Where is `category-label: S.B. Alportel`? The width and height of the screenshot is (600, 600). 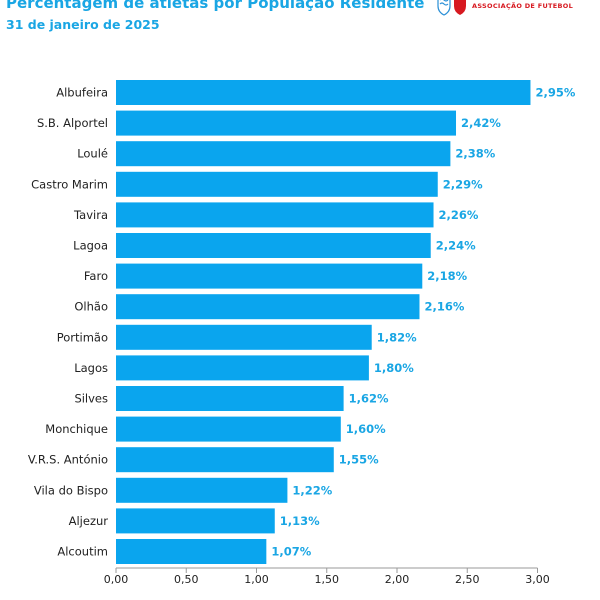 category-label: S.B. Alportel is located at coordinates (72, 123).